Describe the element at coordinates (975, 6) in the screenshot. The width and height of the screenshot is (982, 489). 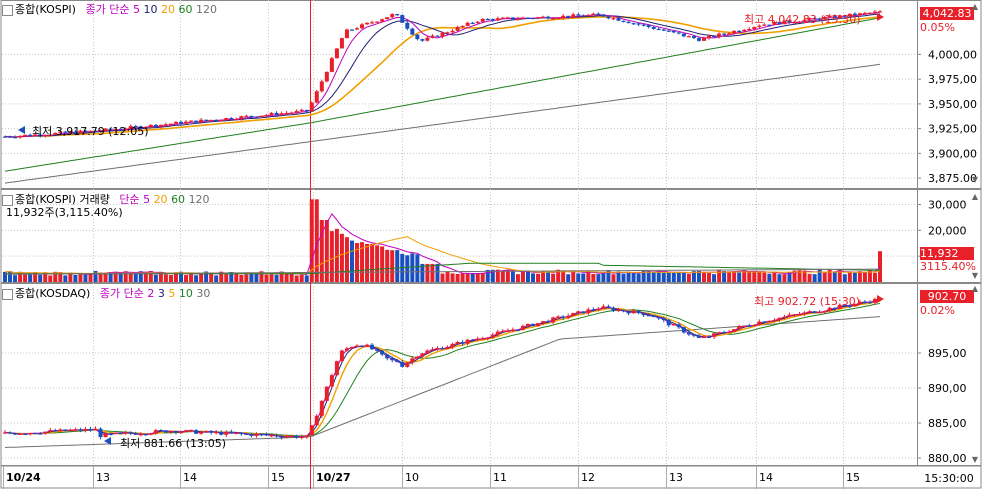
I see `kospi-scroll-up-icon: ▲` at that location.